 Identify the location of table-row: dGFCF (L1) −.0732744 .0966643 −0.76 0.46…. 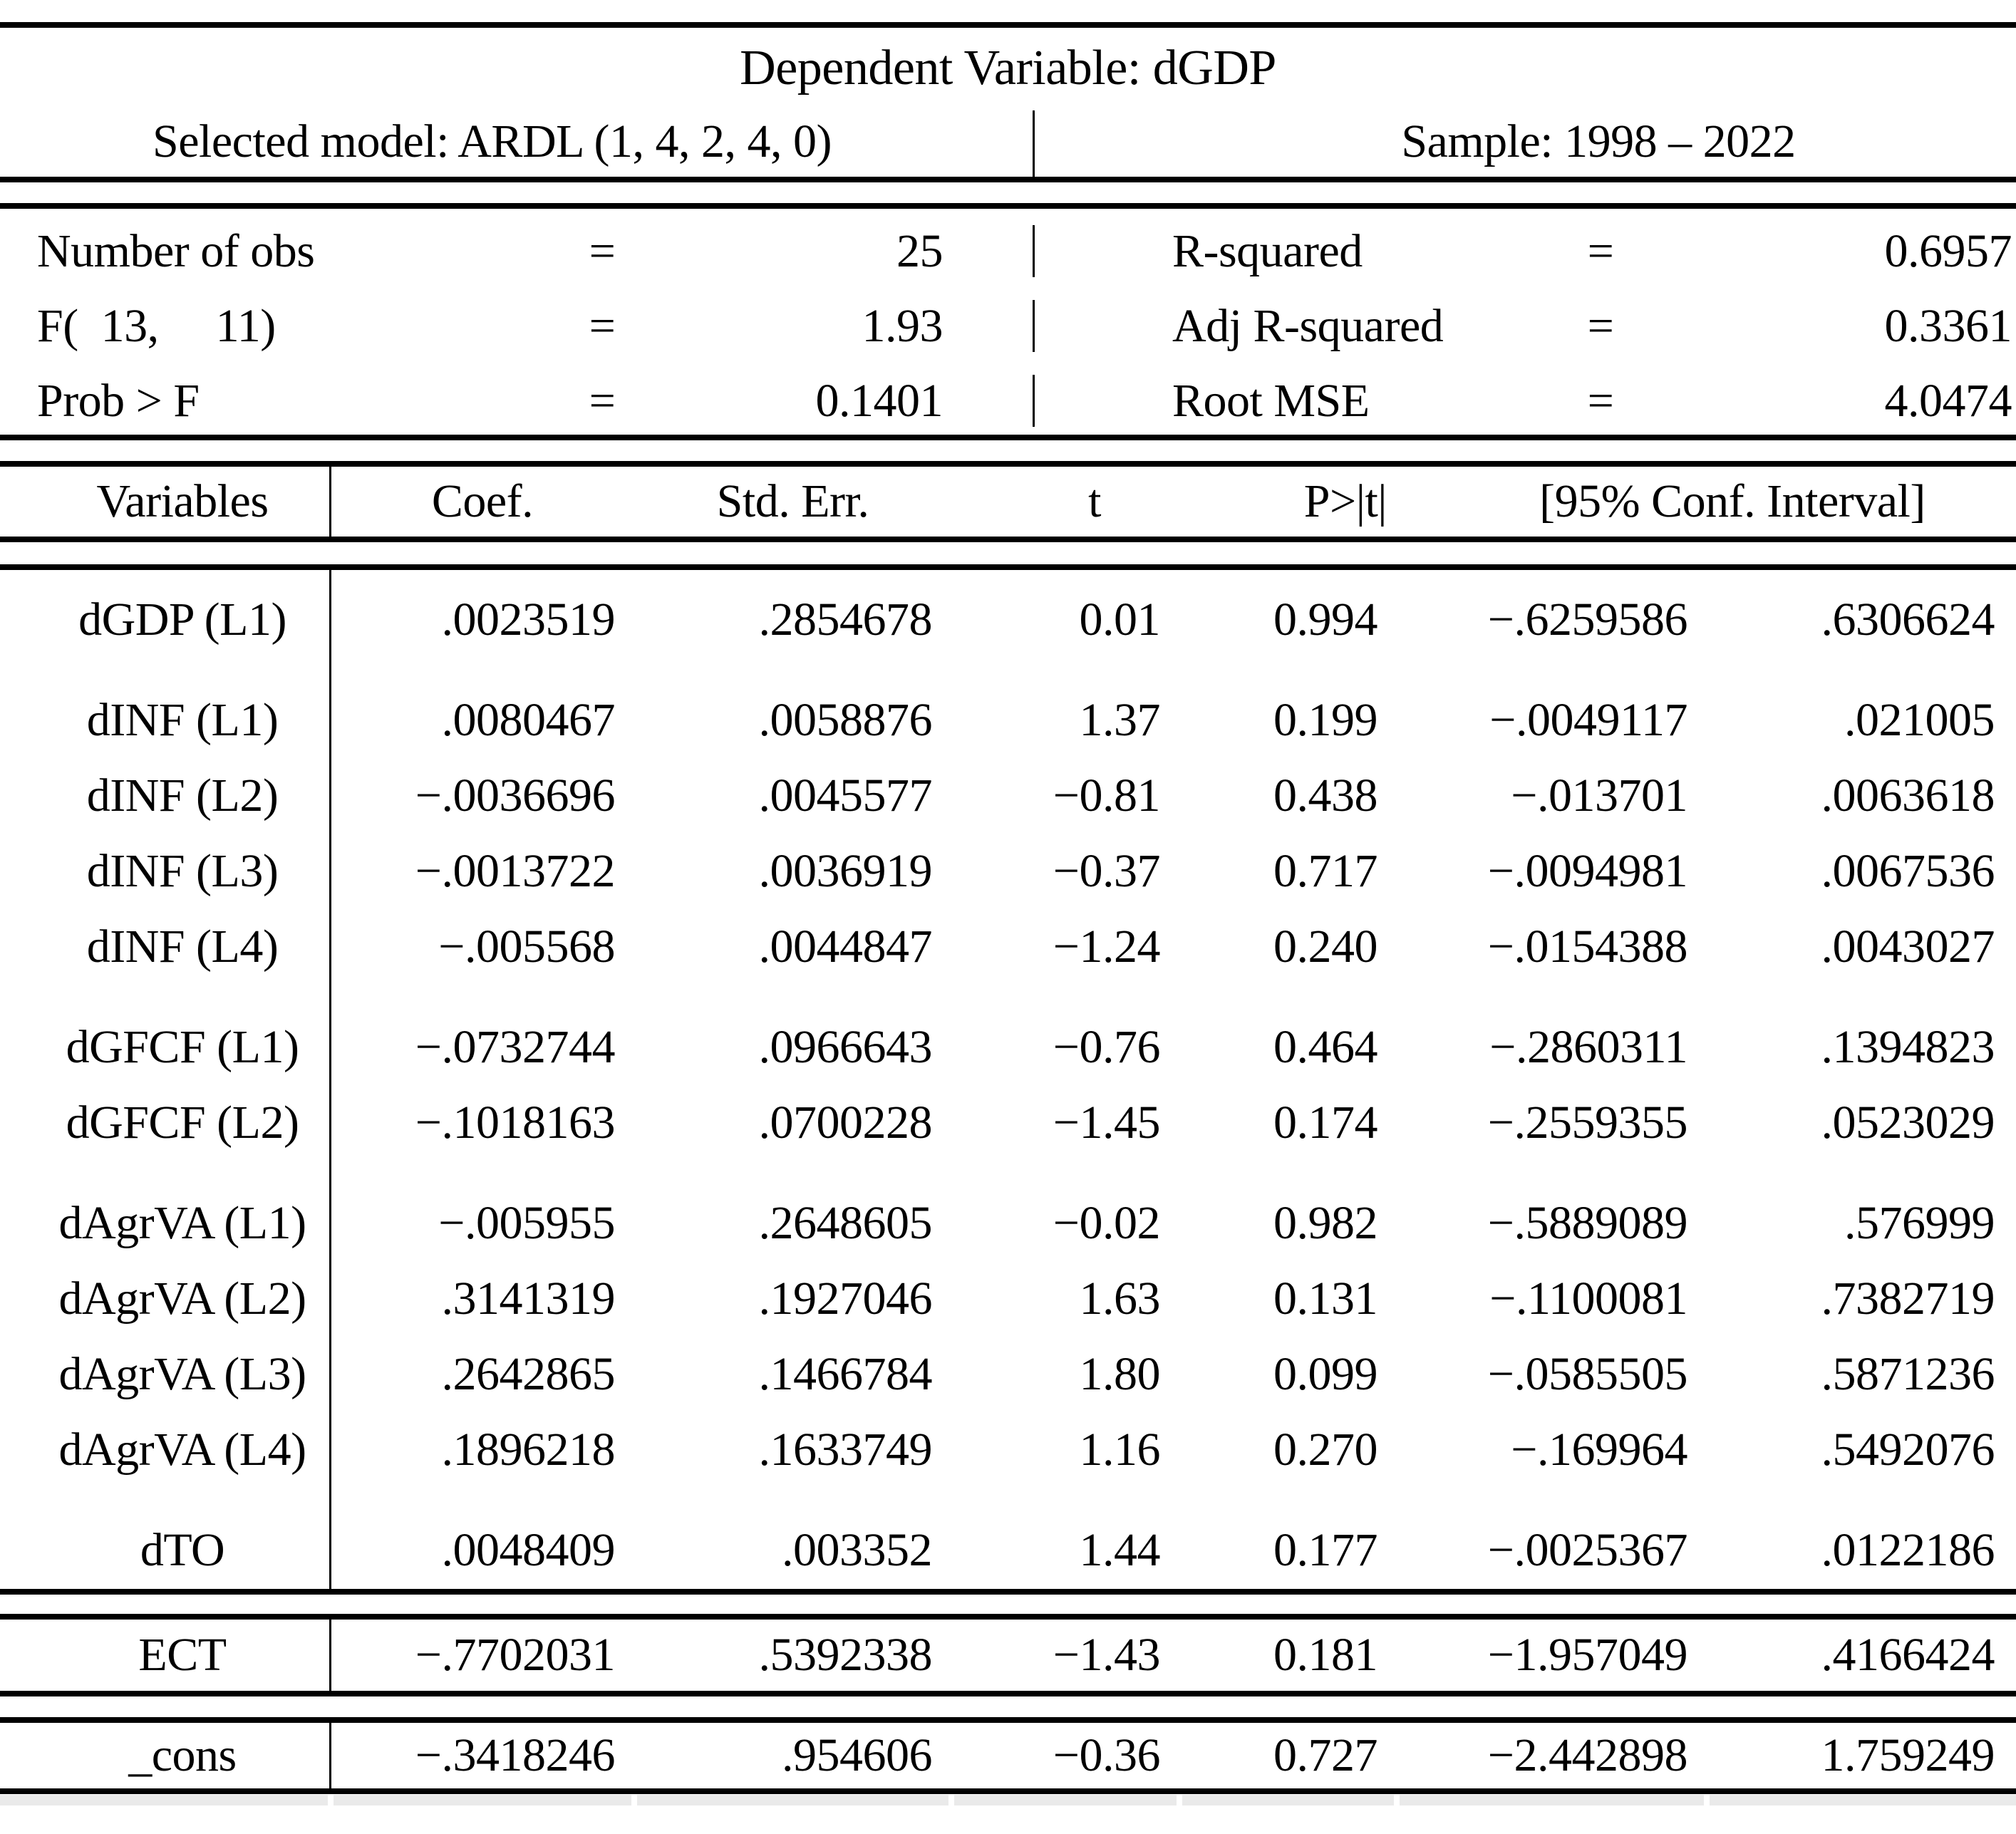
(1008, 1047).